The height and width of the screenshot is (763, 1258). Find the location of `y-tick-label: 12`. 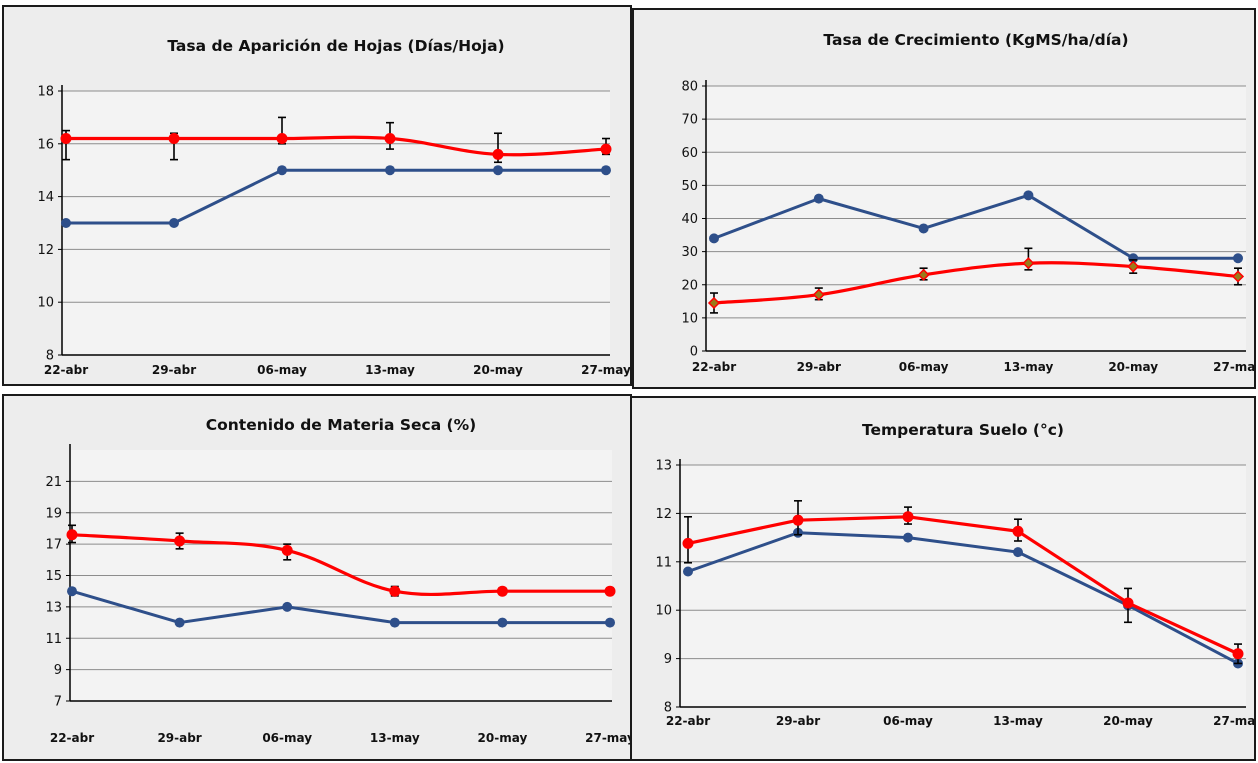

y-tick-label: 12 is located at coordinates (663, 514).